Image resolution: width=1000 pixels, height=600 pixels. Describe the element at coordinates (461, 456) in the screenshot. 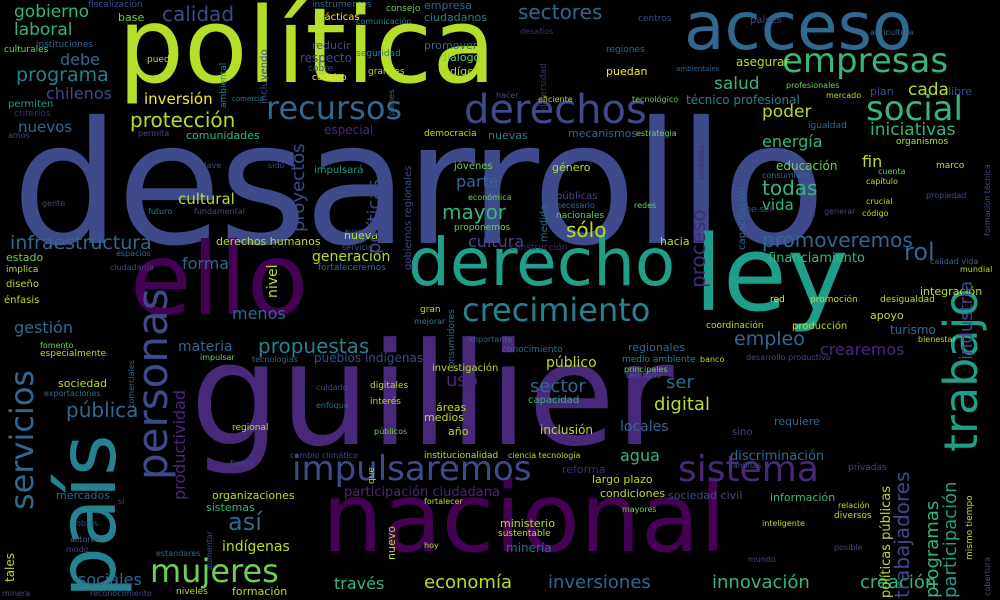

I see `word: institucionalidad` at that location.